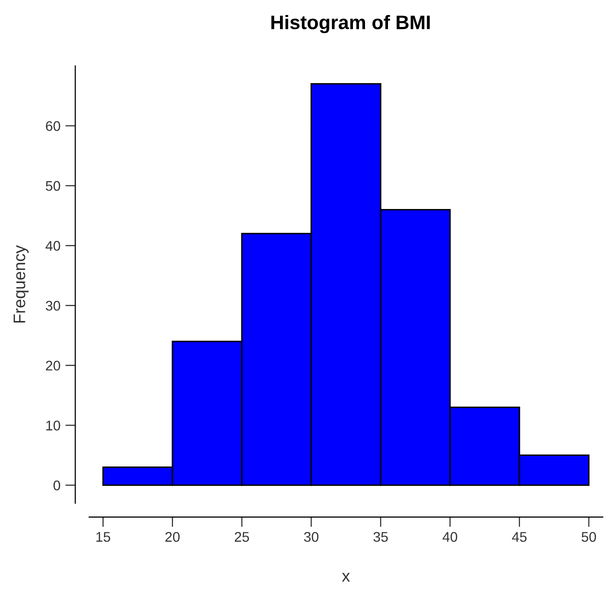 This screenshot has width=615, height=599. I want to click on x-tick-label: 15, so click(103, 537).